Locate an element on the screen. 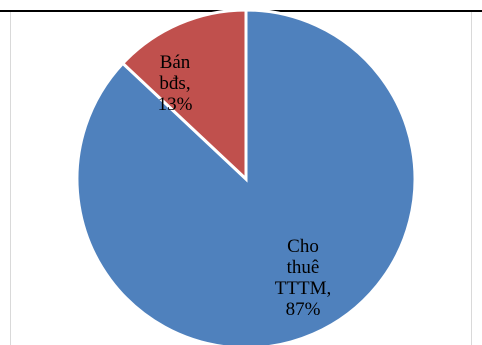  data-label-line: 87% is located at coordinates (303, 309).